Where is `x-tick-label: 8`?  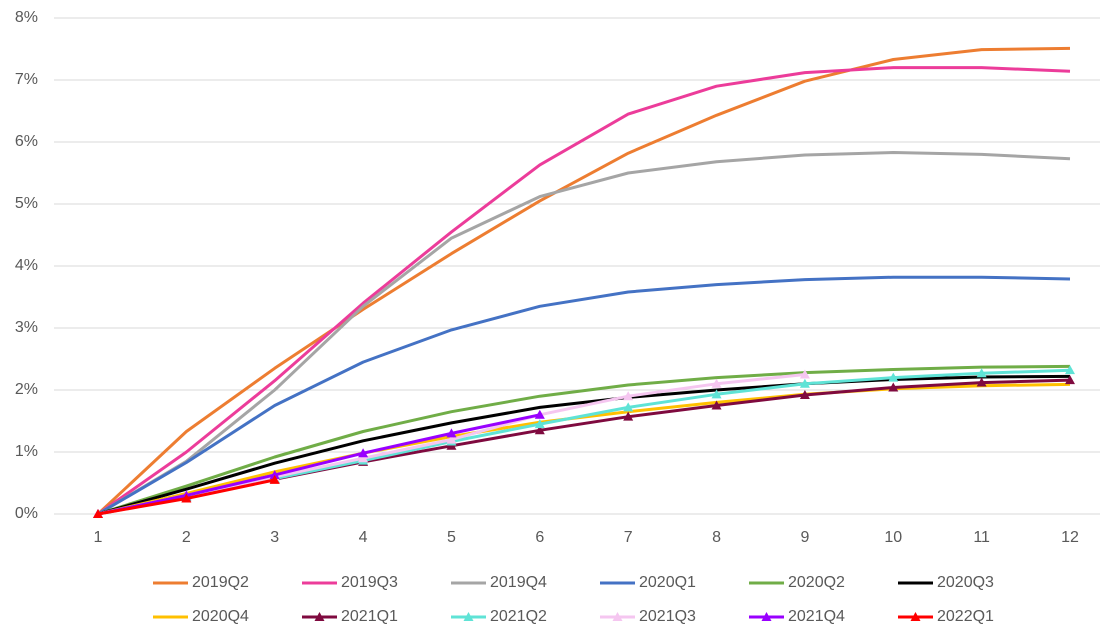
x-tick-label: 8 is located at coordinates (716, 537).